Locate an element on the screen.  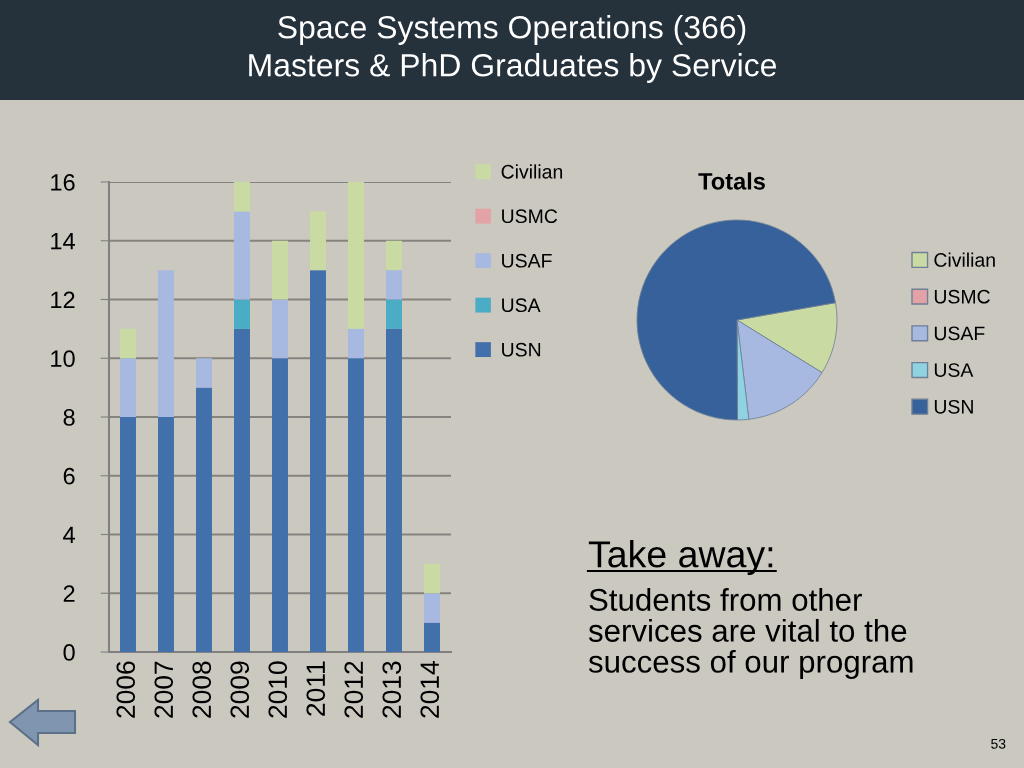
y-tick-label: 12 is located at coordinates (63, 300).